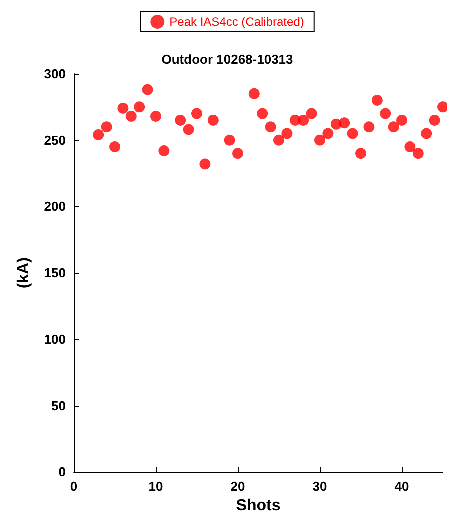  I want to click on y-axis-title: (kA), so click(24, 273).